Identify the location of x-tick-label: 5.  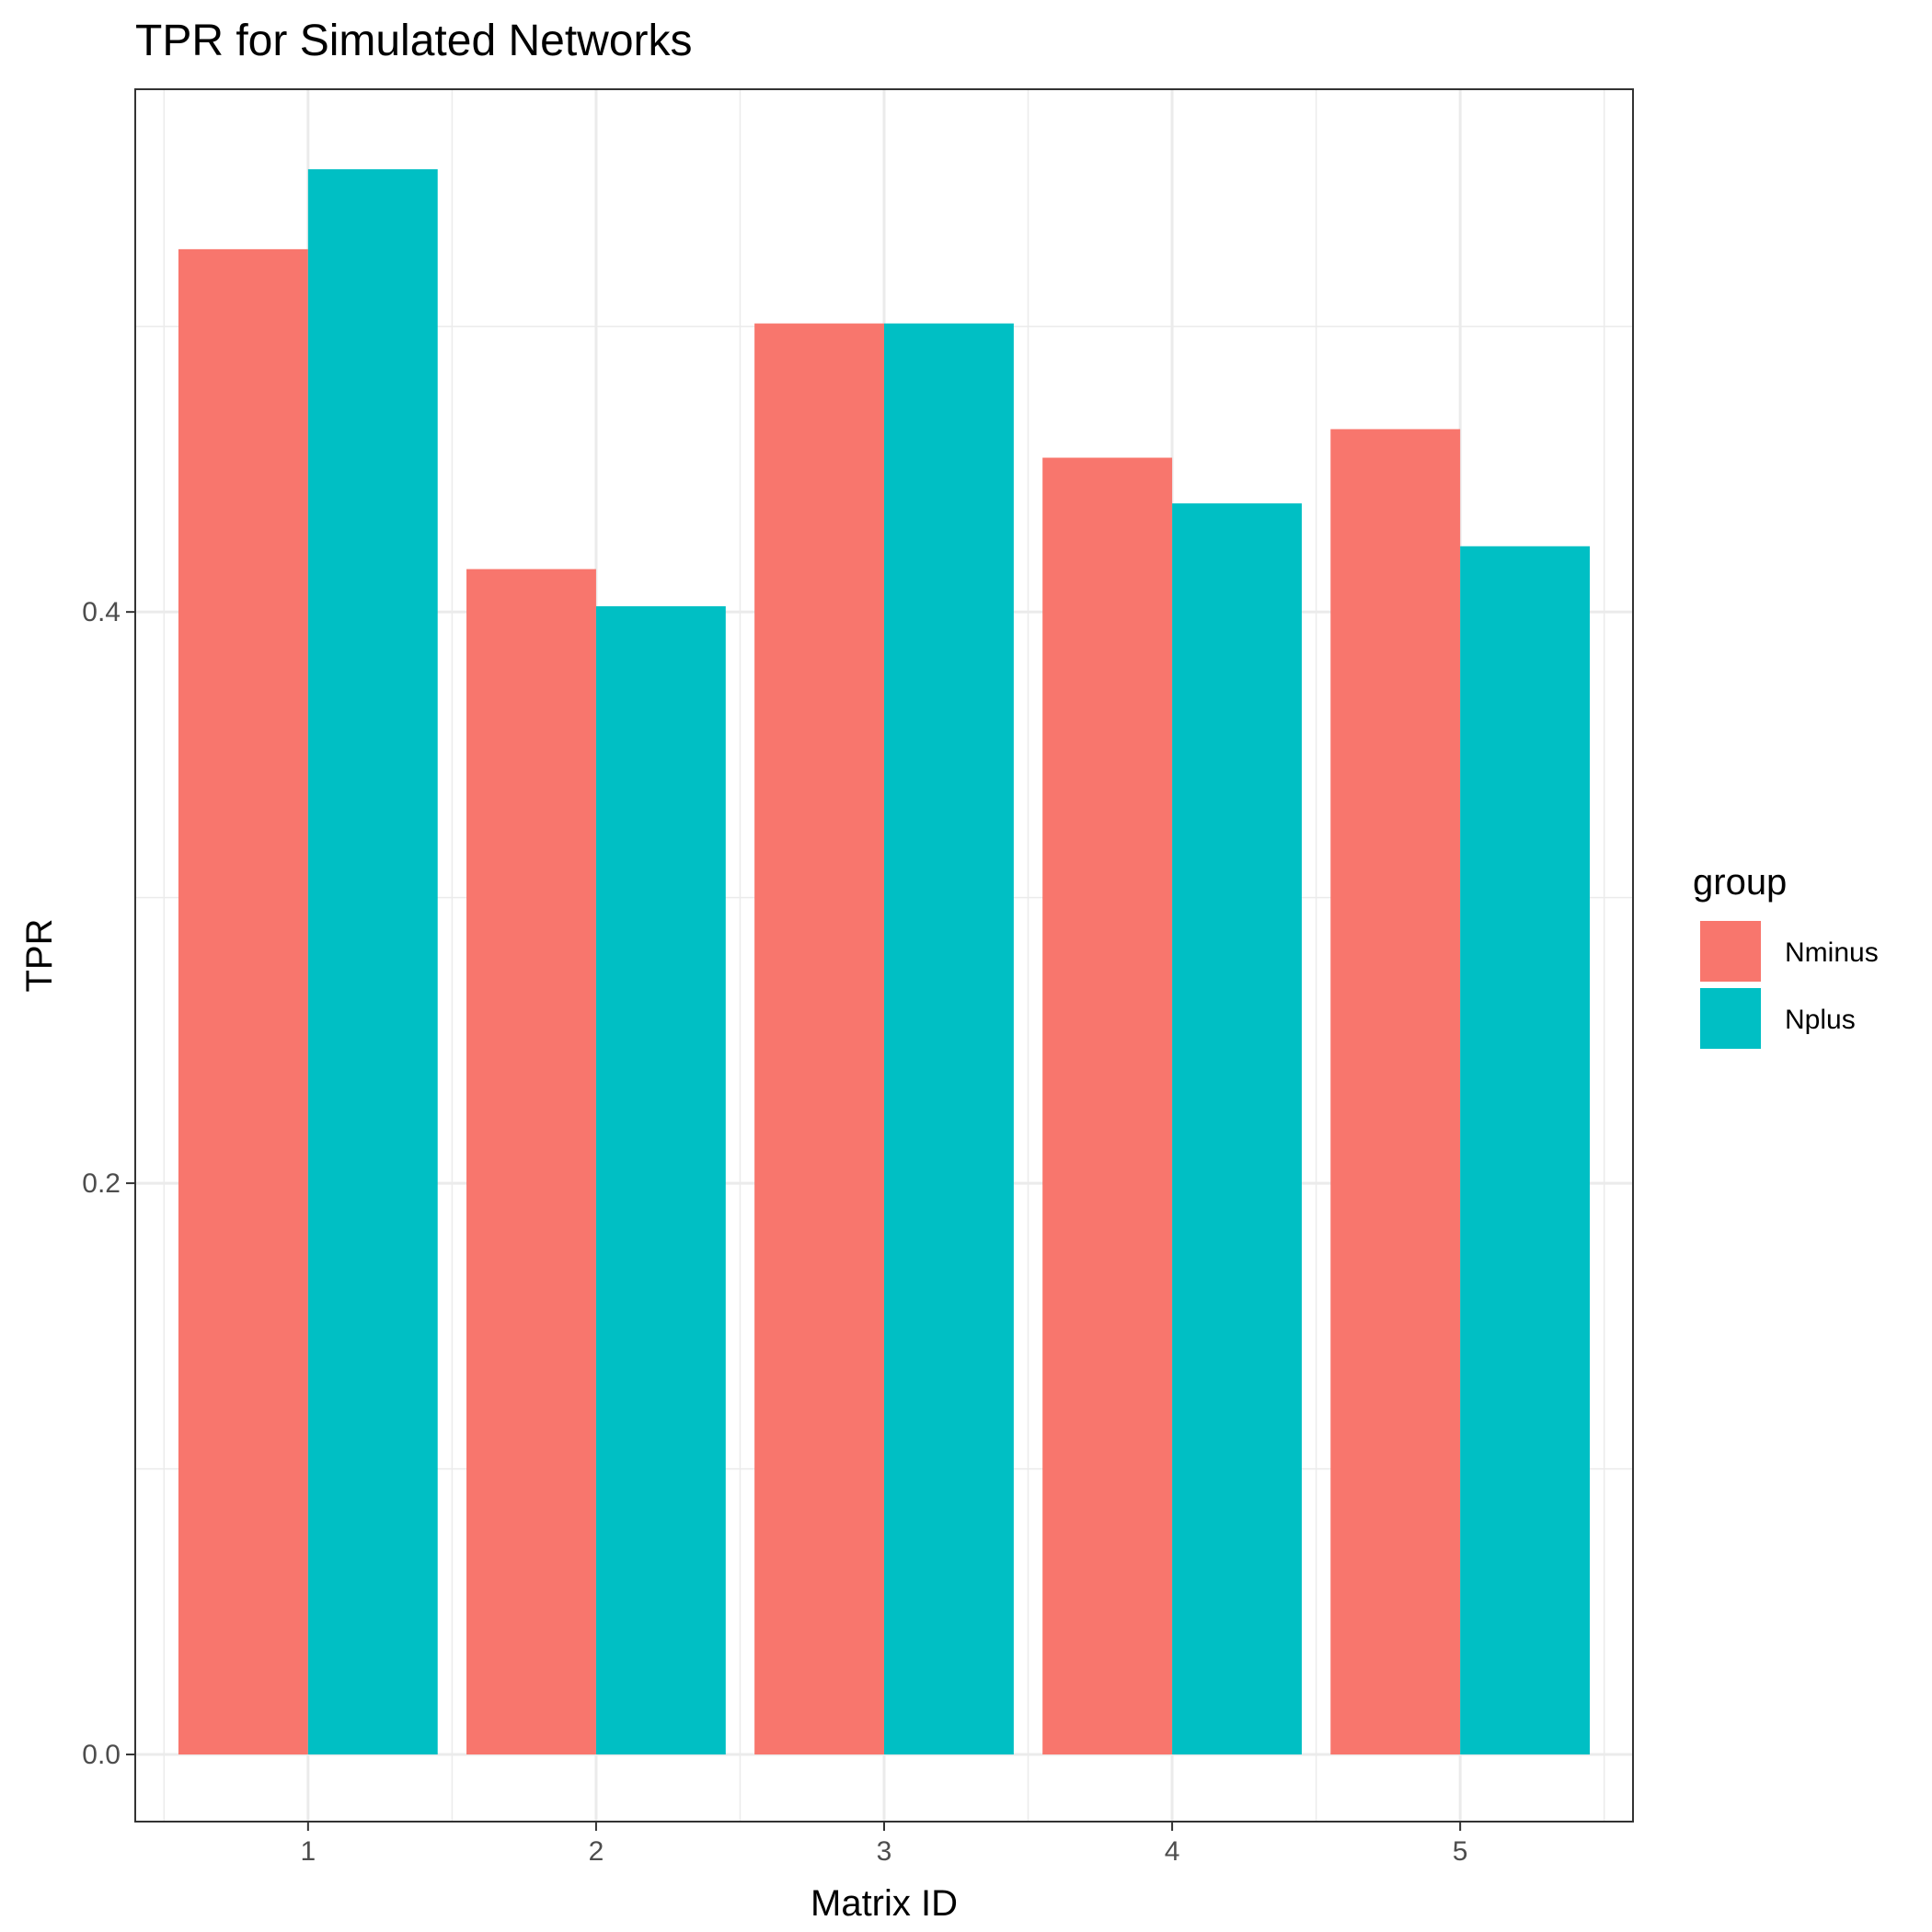
(1460, 1851).